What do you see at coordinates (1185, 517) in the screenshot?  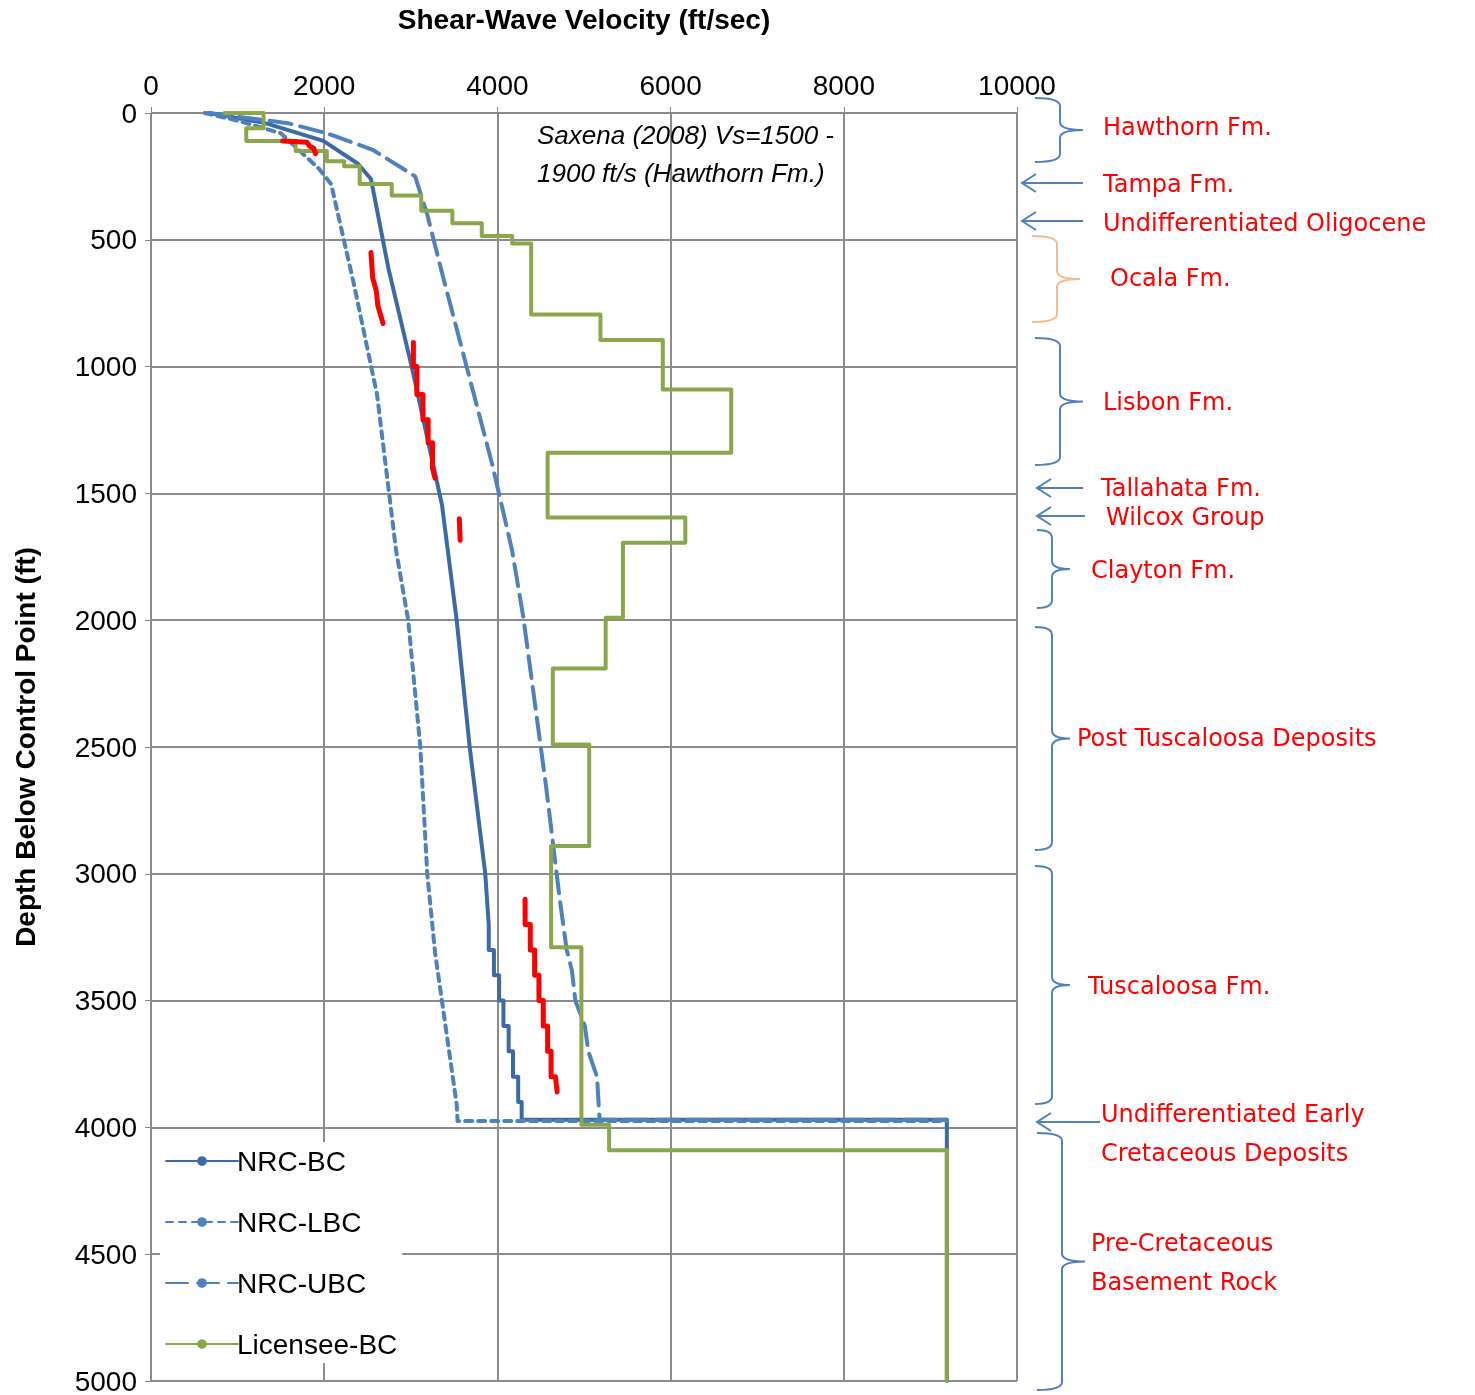 I see `text: Wilcox Group` at bounding box center [1185, 517].